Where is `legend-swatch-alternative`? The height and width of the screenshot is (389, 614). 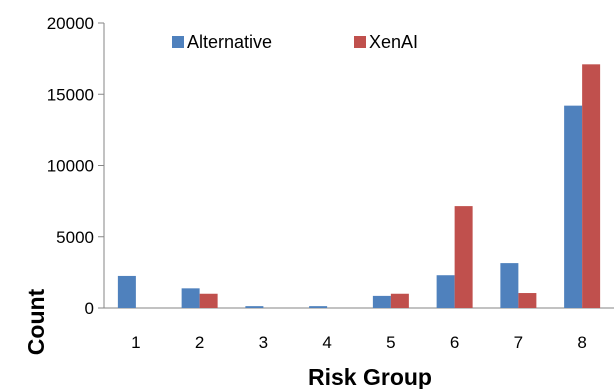
legend-swatch-alternative is located at coordinates (178, 42).